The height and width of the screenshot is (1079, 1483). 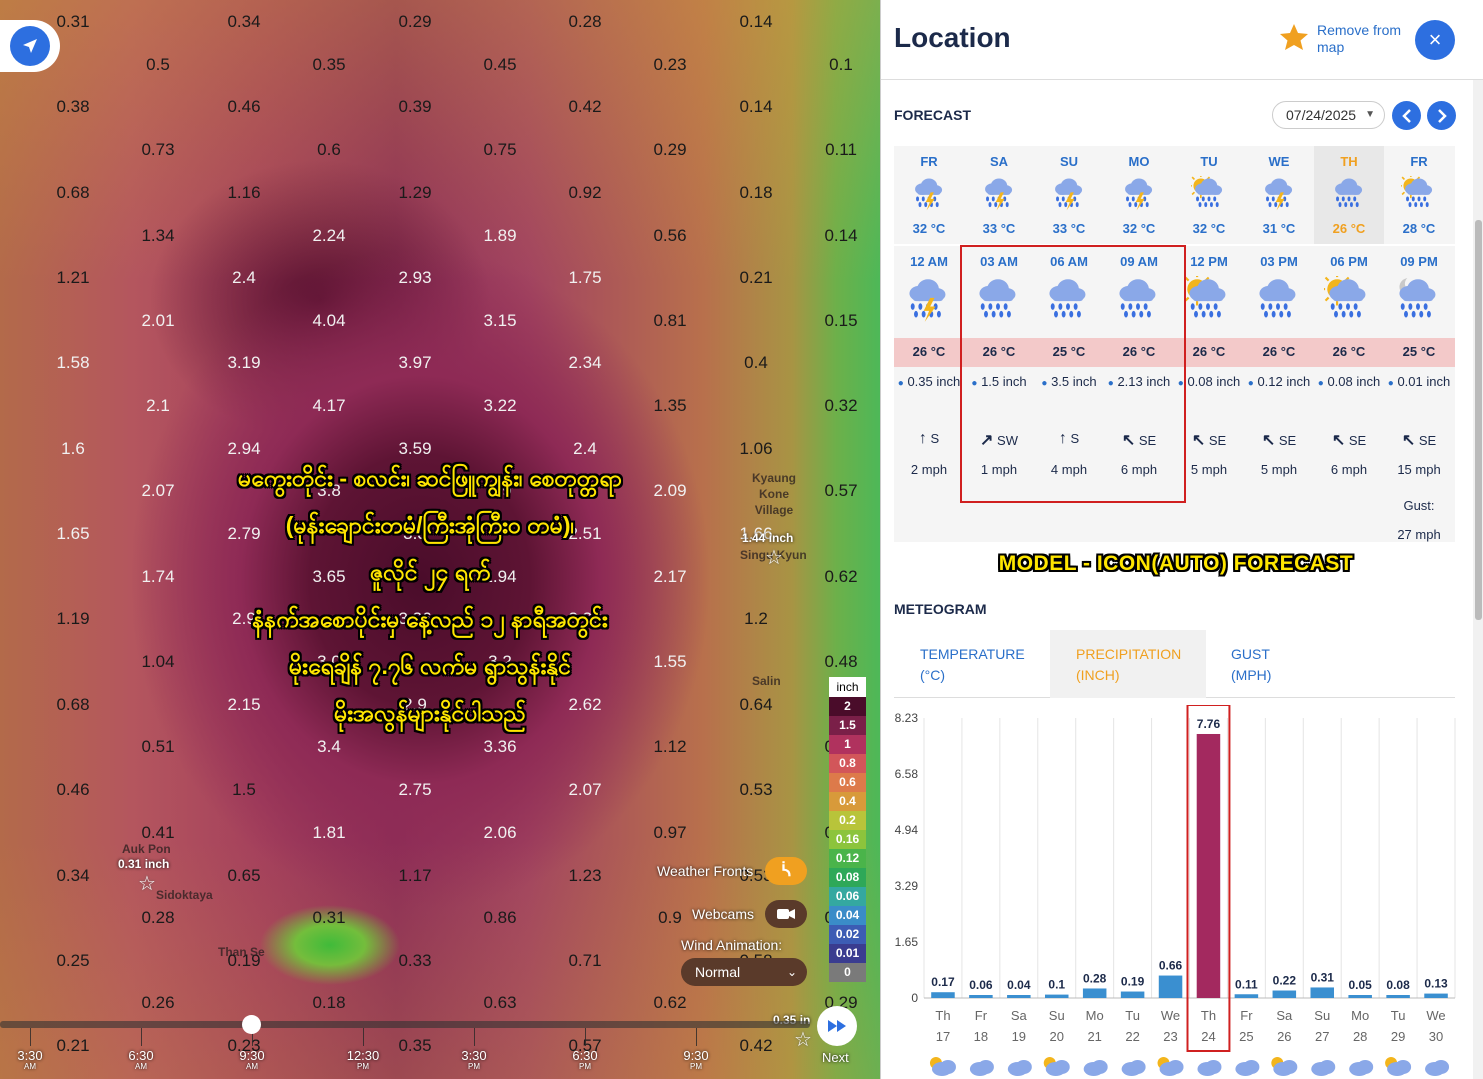 What do you see at coordinates (1176, 563) in the screenshot?
I see `model-label: MODEL - ICON(AUTO) FORECAST` at bounding box center [1176, 563].